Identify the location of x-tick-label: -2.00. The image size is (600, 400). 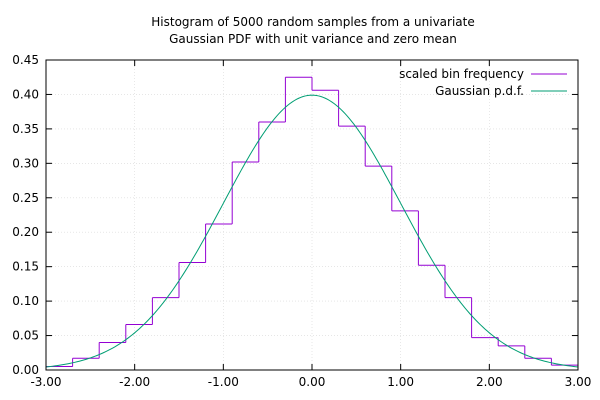
(134, 382).